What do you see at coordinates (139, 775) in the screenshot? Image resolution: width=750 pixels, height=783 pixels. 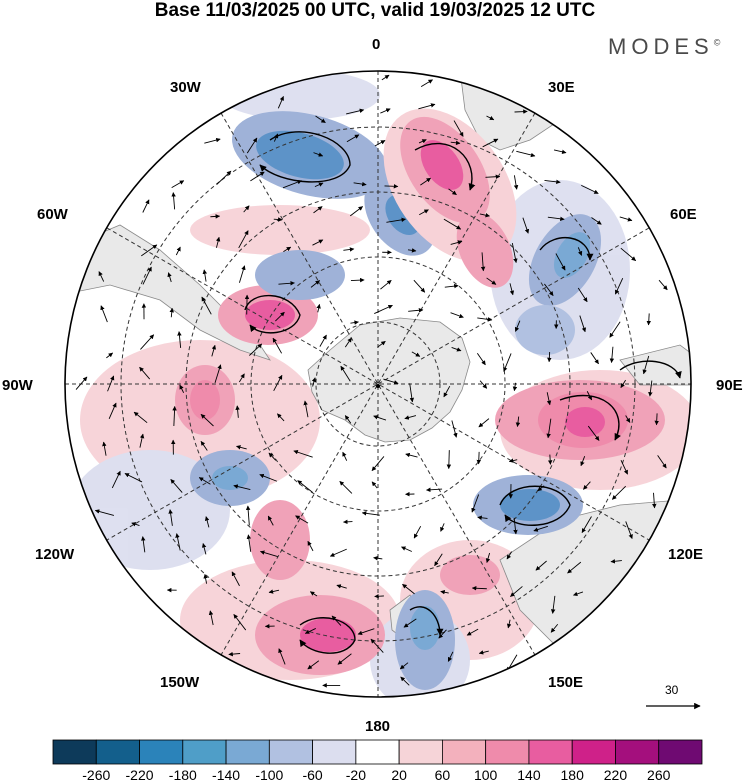 I see `colorbar-tick-label: -220` at bounding box center [139, 775].